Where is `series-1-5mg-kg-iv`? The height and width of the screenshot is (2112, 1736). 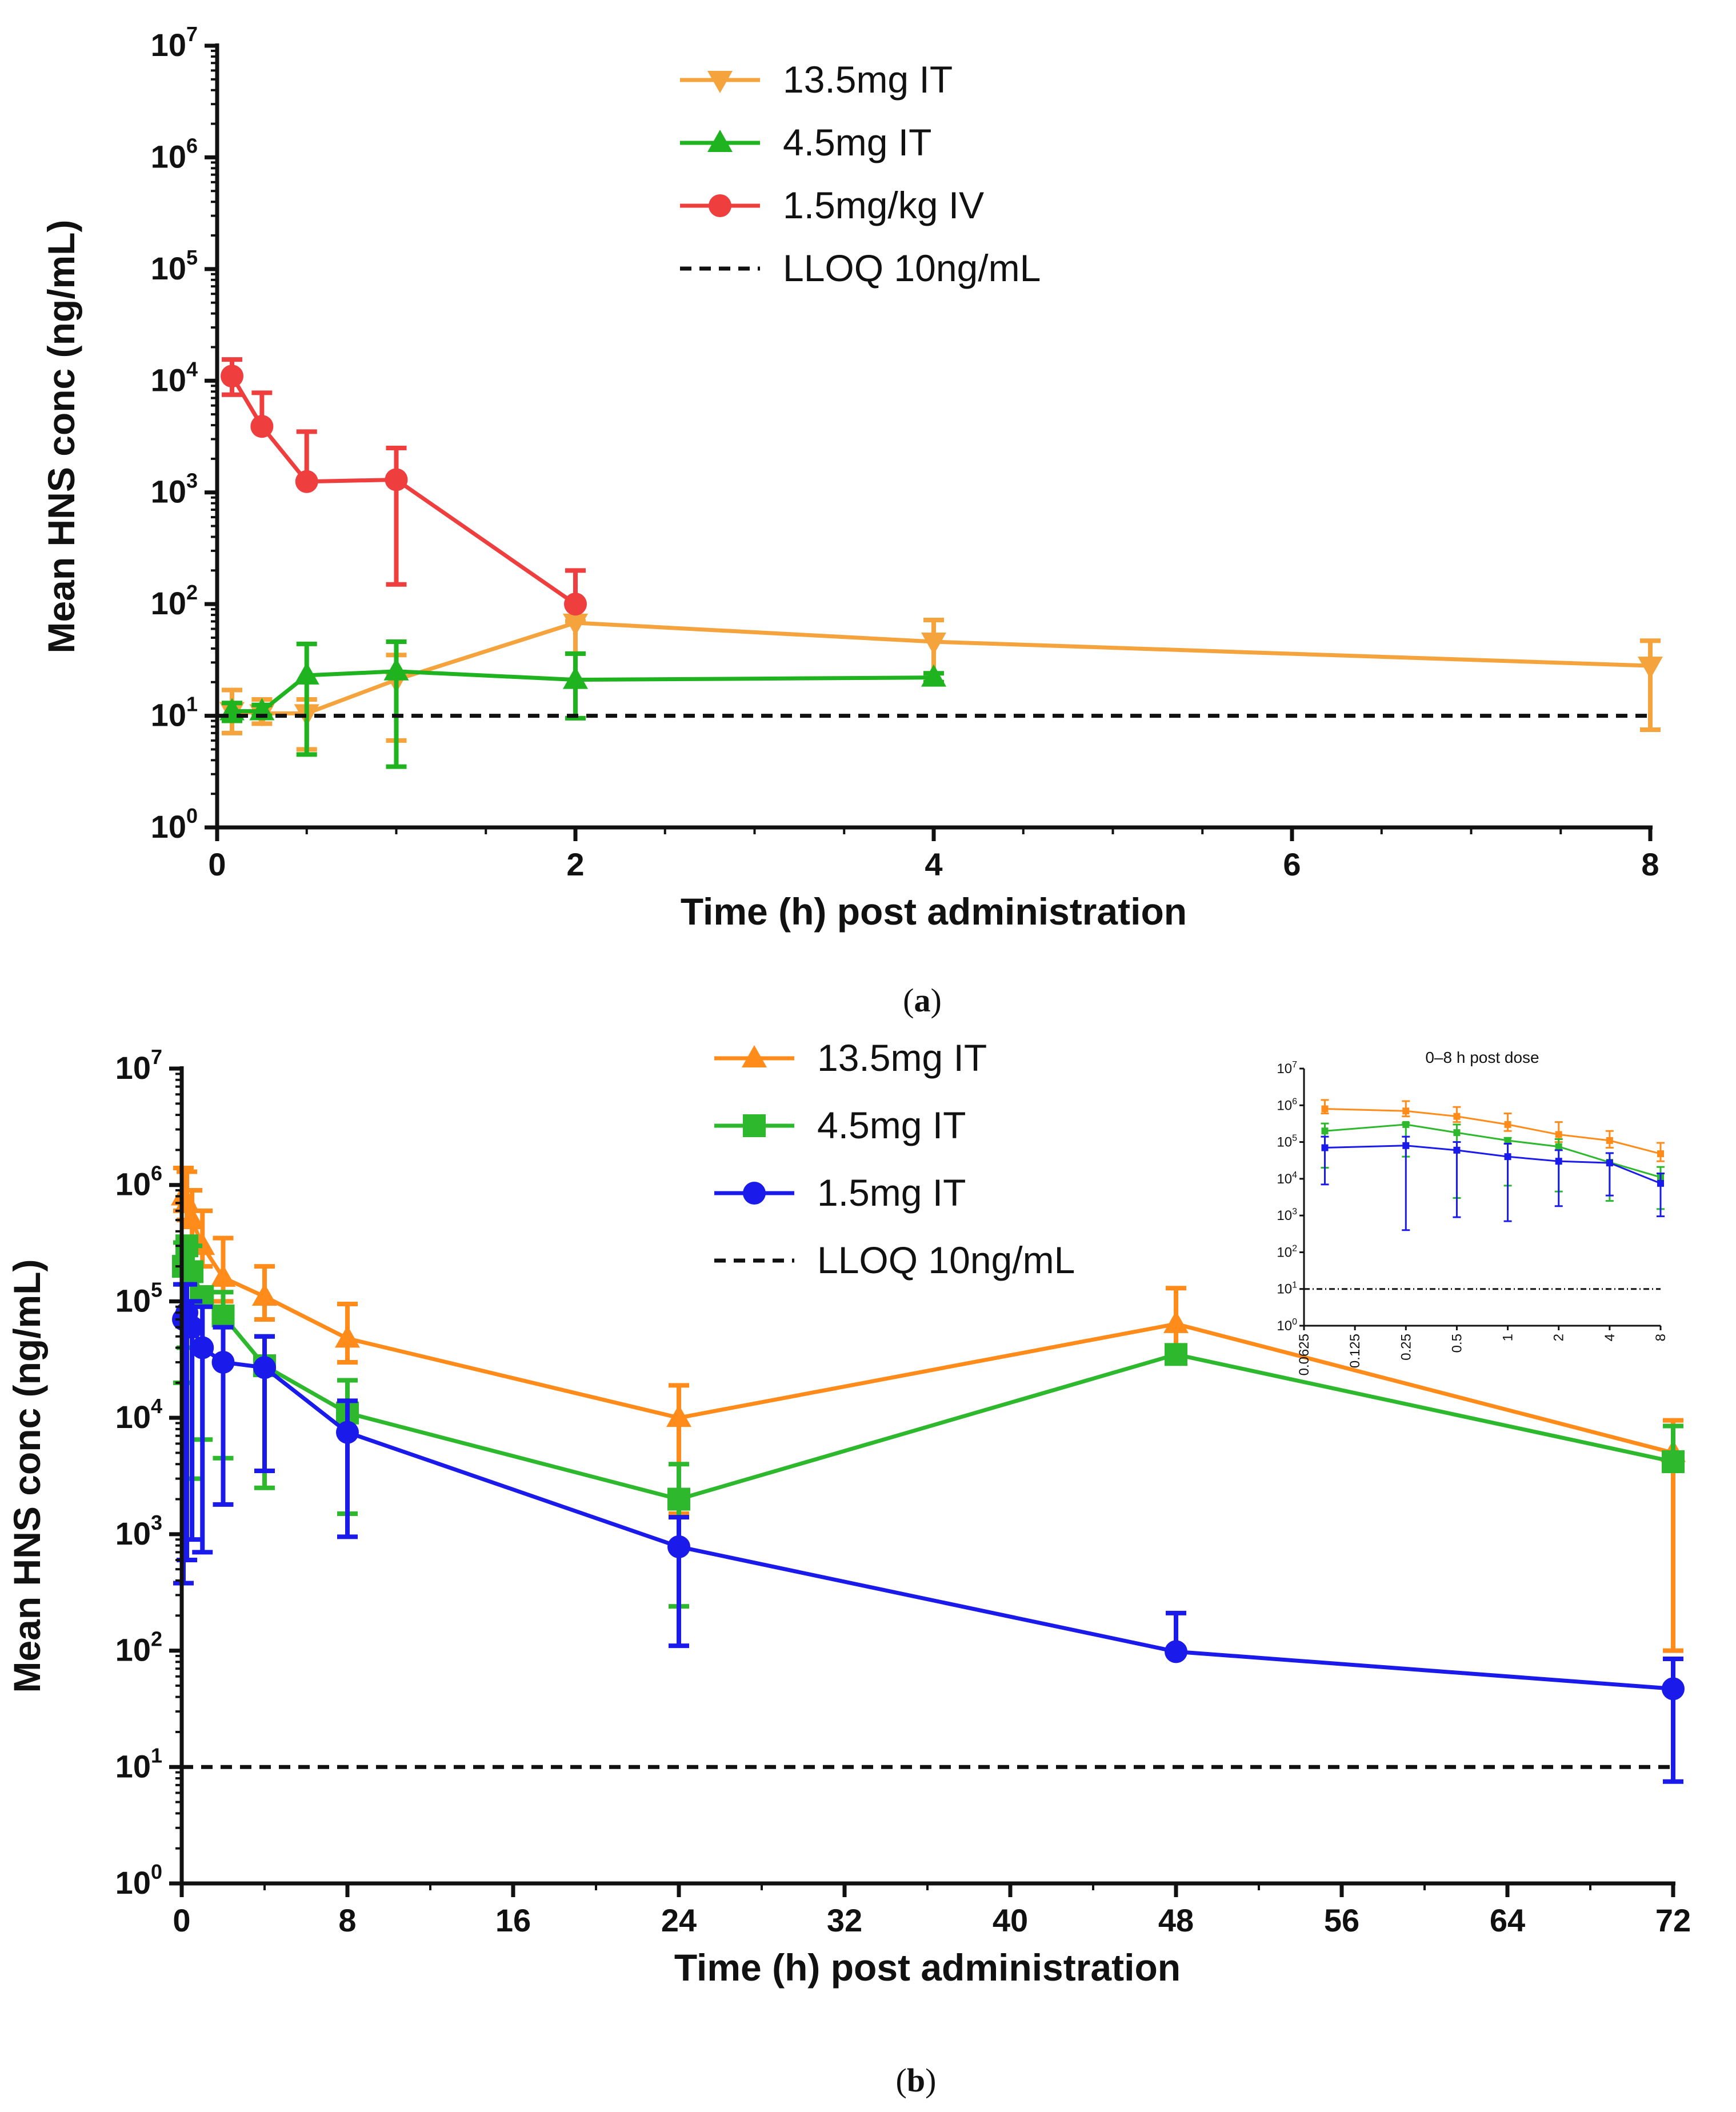
series-1-5mg-kg-iv is located at coordinates (404, 486).